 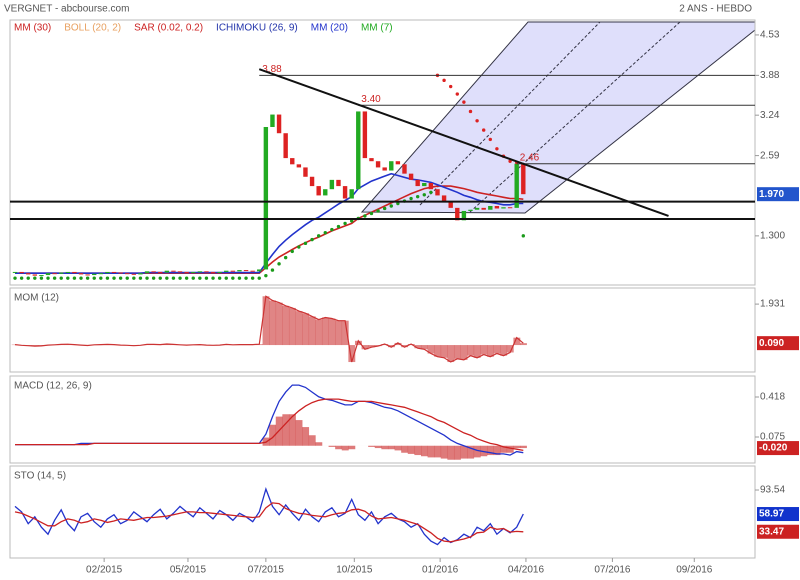 I want to click on annotation-label: 3.88, so click(x=272, y=69).